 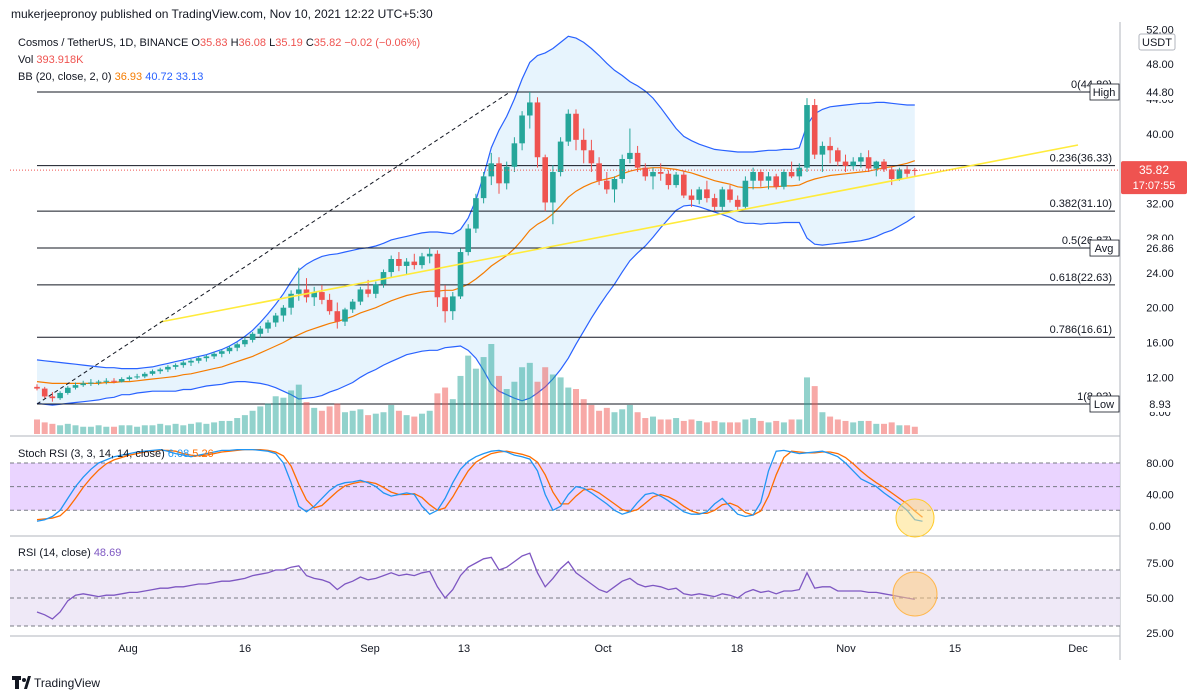 I want to click on low-value: 8.93, so click(x=1159, y=405).